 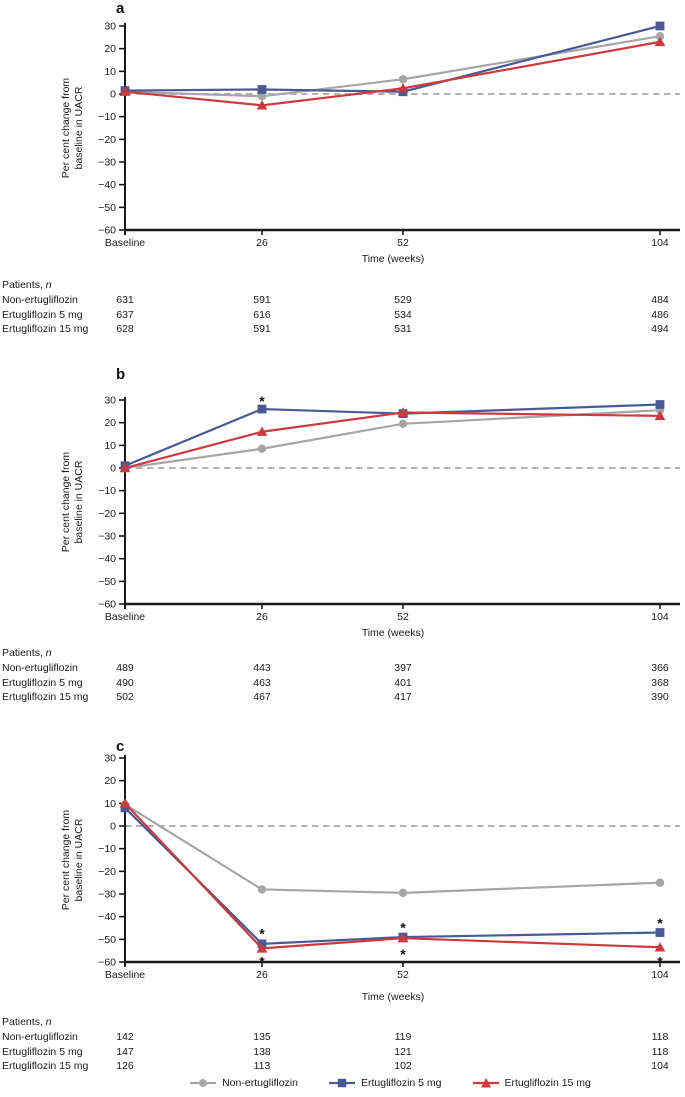 What do you see at coordinates (121, 374) in the screenshot?
I see `panel-b-label: b` at bounding box center [121, 374].